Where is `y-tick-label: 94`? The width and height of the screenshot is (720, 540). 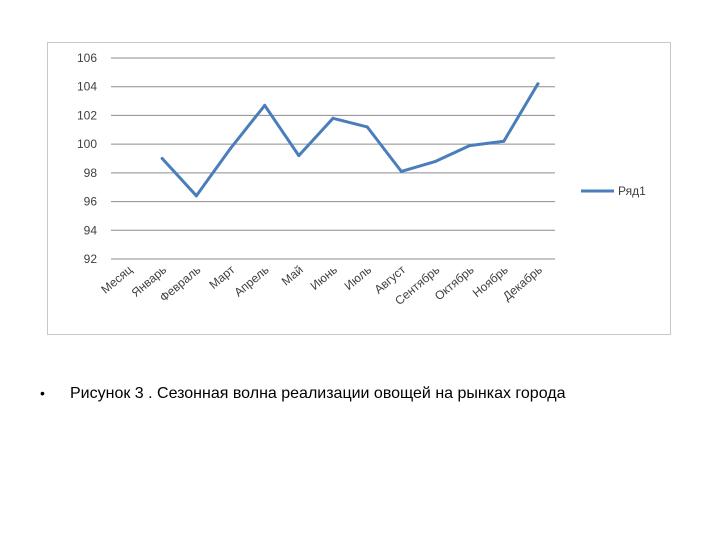
y-tick-label: 94 is located at coordinates (91, 230).